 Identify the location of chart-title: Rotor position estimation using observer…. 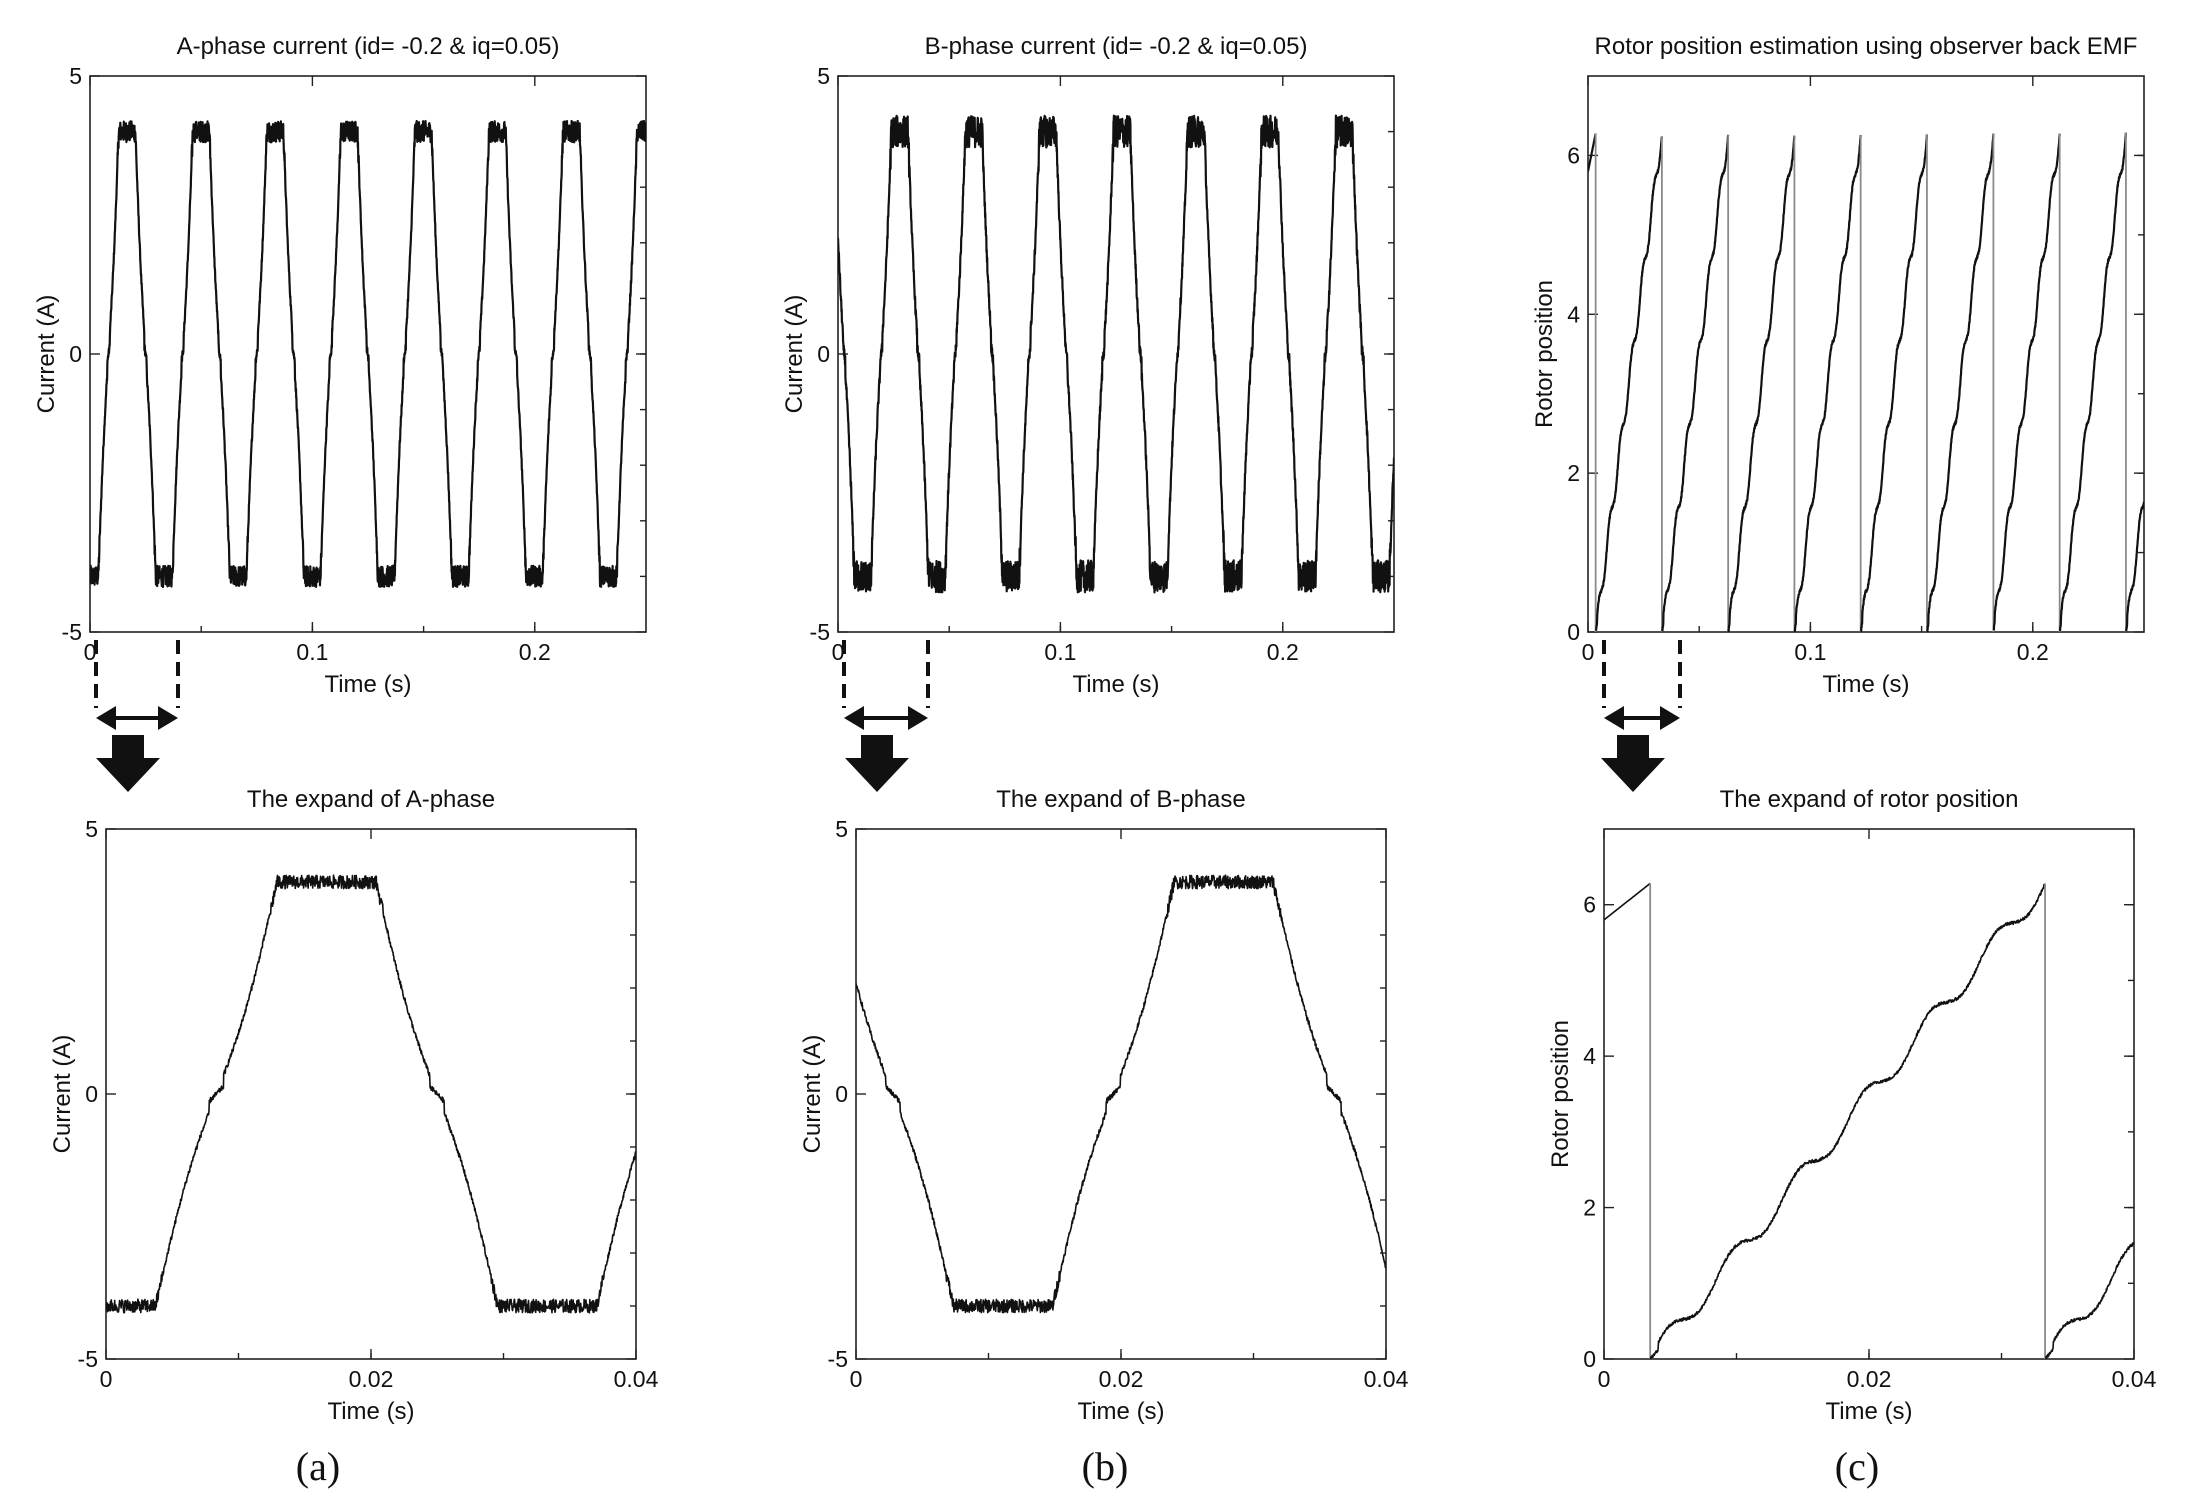
(1866, 46).